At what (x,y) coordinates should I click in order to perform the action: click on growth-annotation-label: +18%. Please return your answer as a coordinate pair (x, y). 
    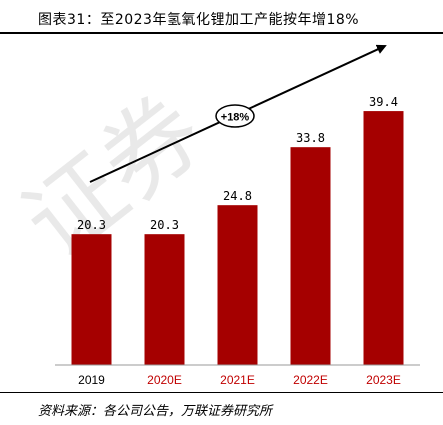
    Looking at the image, I should click on (235, 118).